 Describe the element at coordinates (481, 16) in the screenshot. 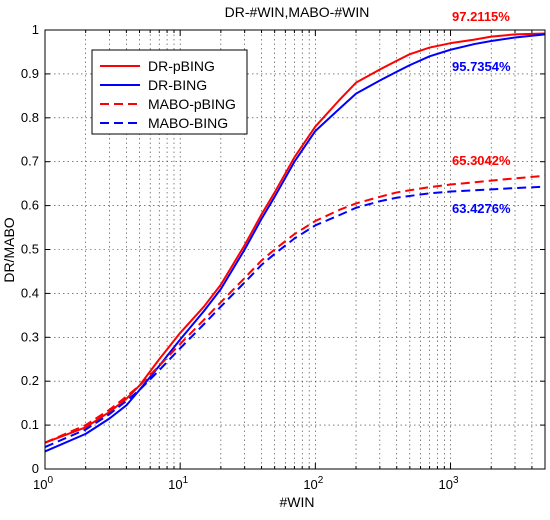

I see `annotation-dr-pbing: 97.2115%` at that location.